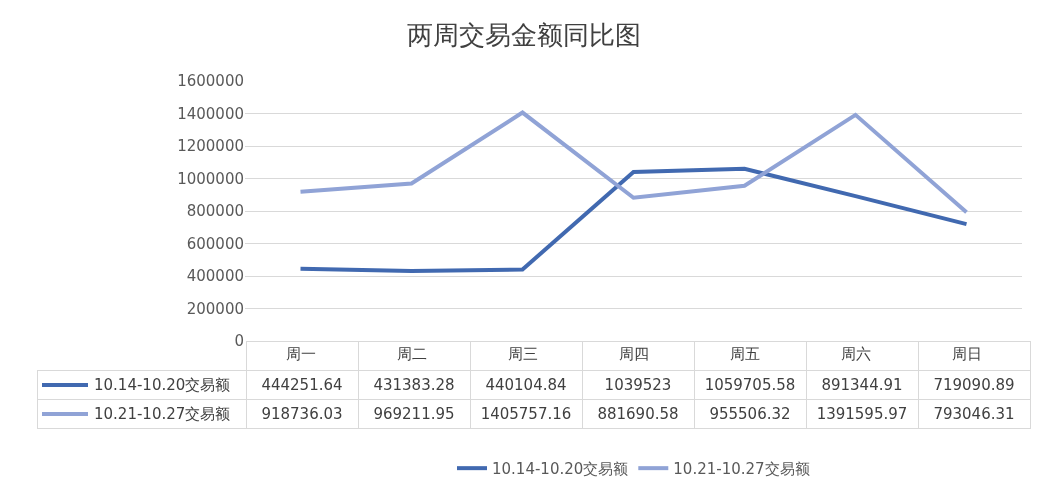  Describe the element at coordinates (522, 354) in the screenshot. I see `x-tick-label: 周三` at that location.